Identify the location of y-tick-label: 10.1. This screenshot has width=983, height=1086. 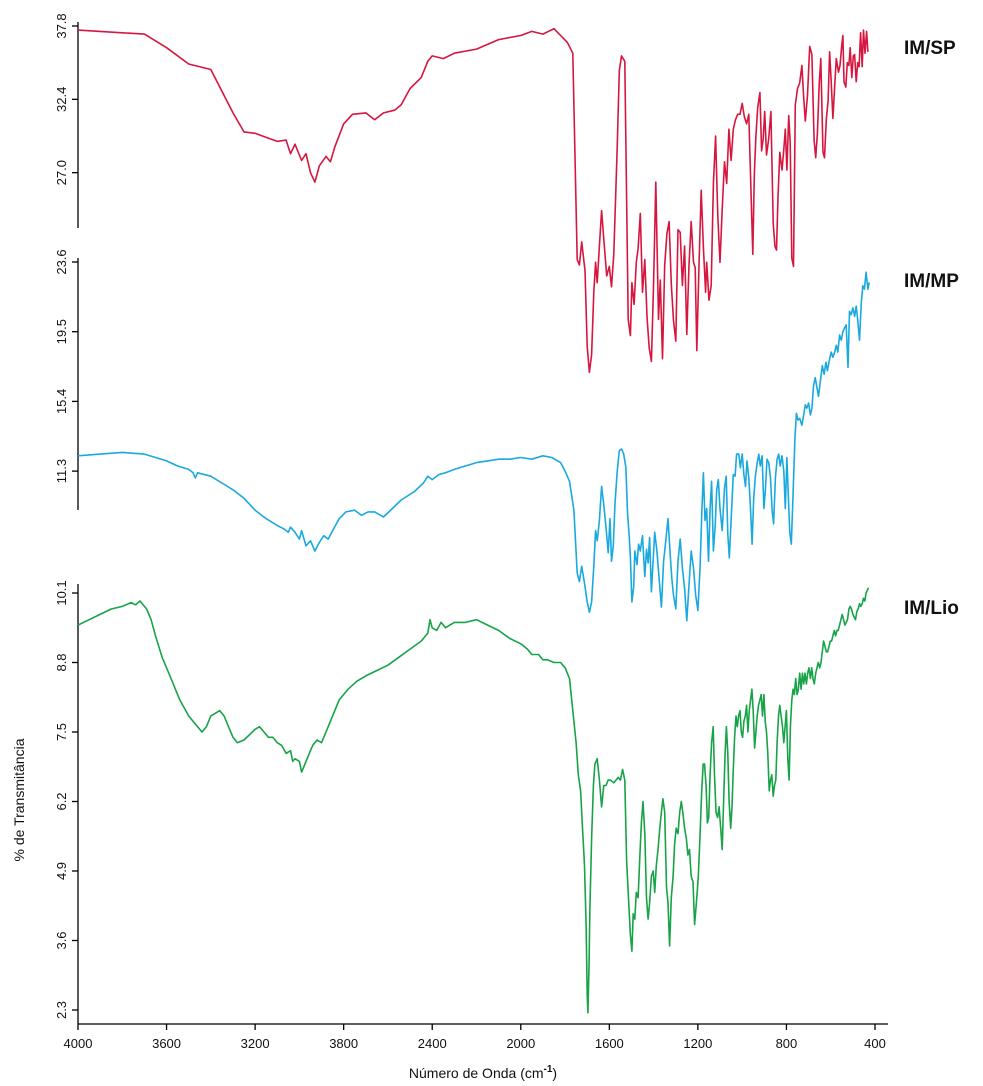
(61, 592).